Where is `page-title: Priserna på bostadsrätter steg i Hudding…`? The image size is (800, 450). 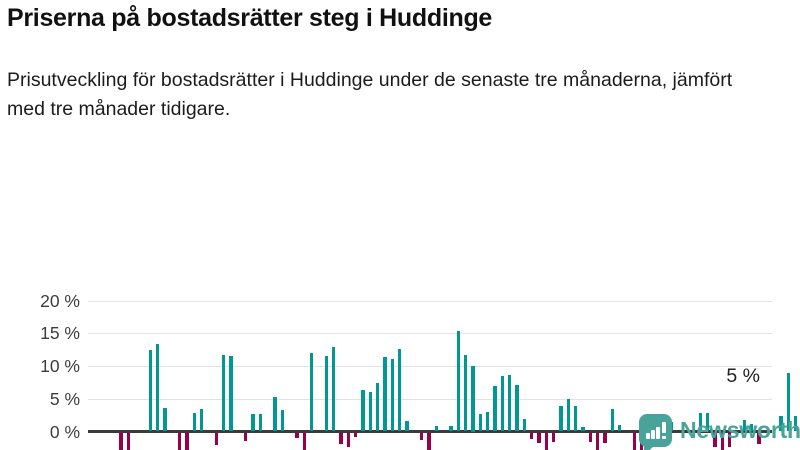
page-title: Priserna på bostadsrätter steg i Hudding… is located at coordinates (250, 18).